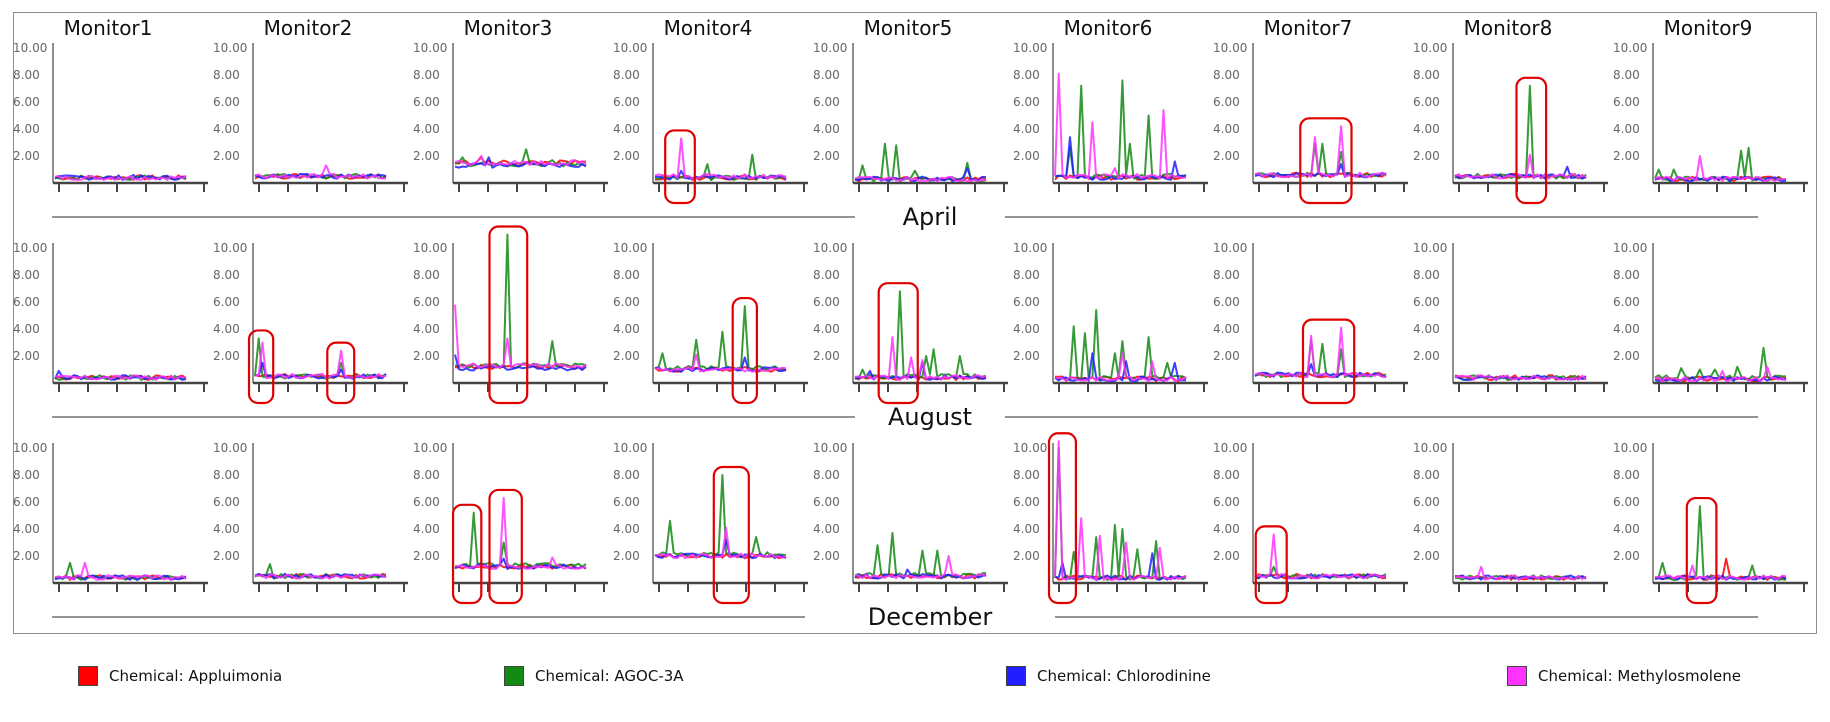 Image resolution: width=1830 pixels, height=722 pixels. What do you see at coordinates (1426, 475) in the screenshot?
I see `ytick-label-r3-m8: 8.00` at bounding box center [1426, 475].